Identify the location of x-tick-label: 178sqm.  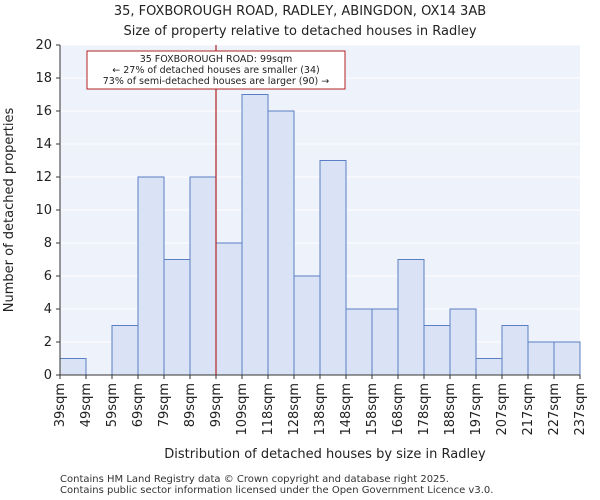
(424, 409).